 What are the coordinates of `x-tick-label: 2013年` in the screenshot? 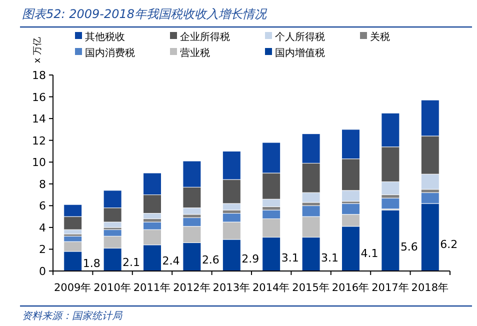 It's located at (231, 288).